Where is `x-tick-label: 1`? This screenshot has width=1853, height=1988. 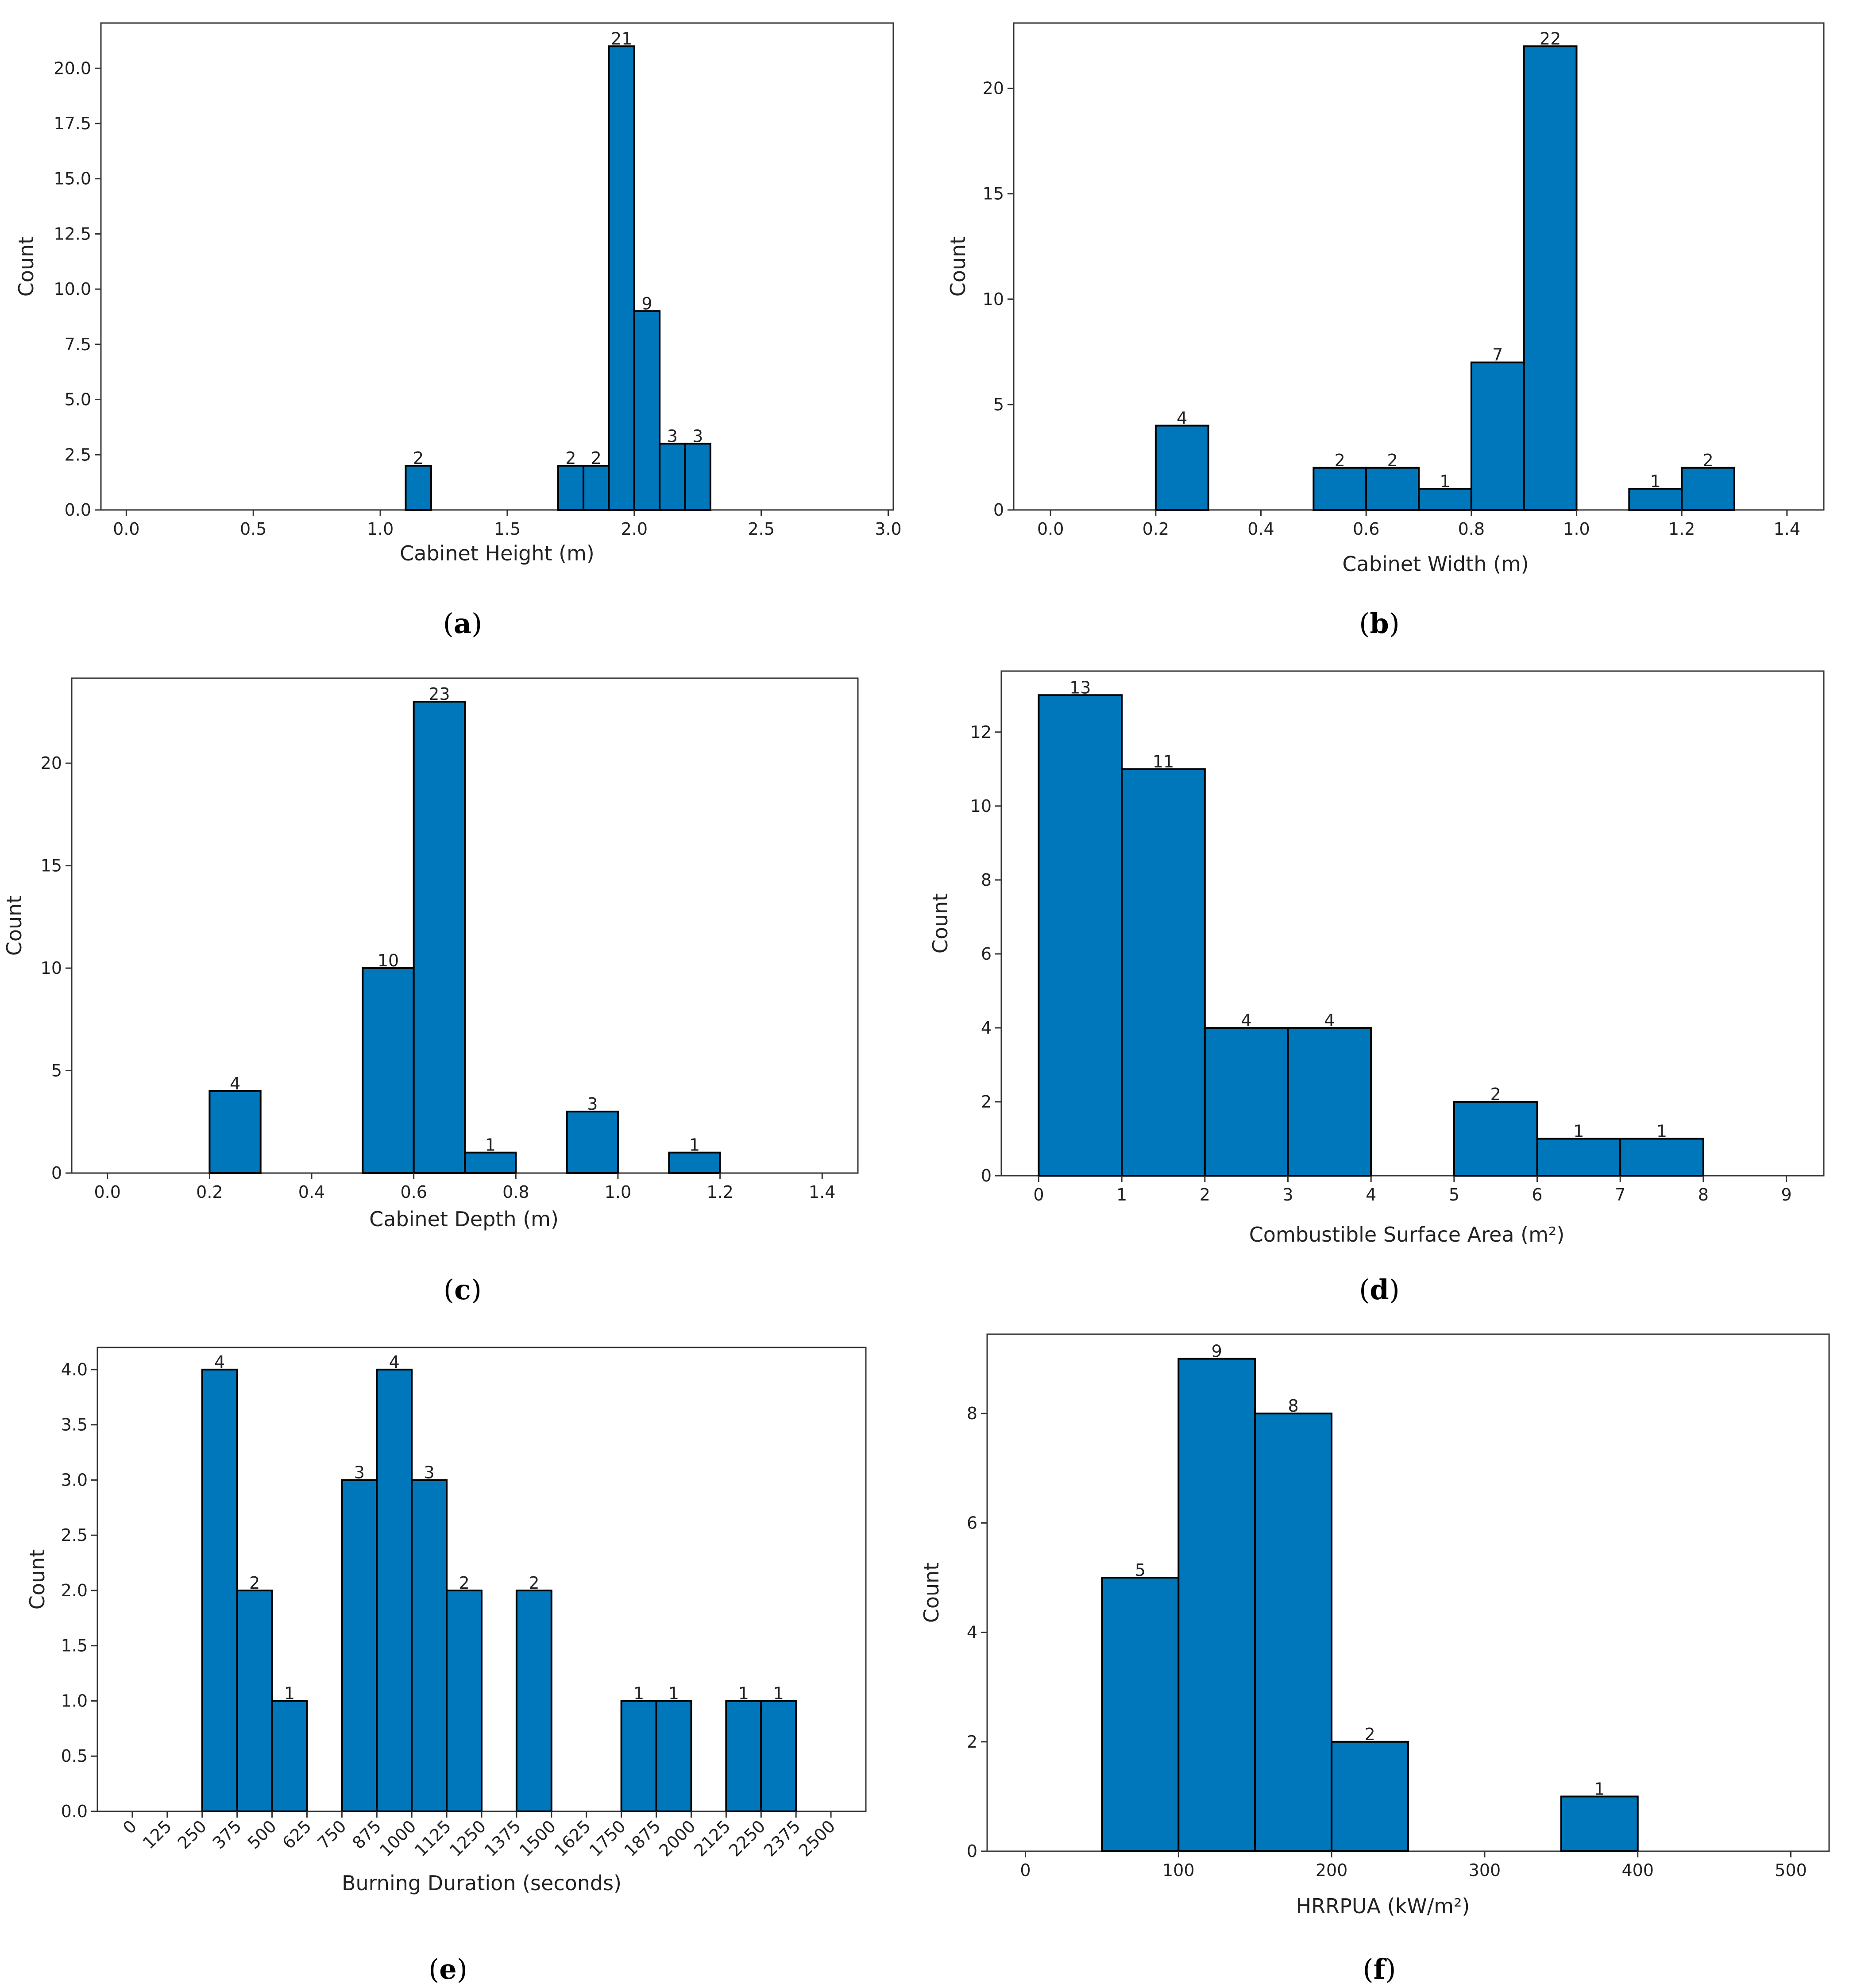
x-tick-label: 1 is located at coordinates (1121, 1194).